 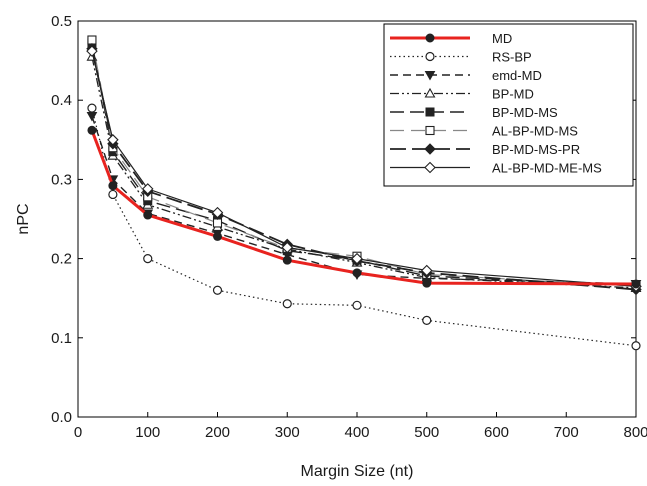 I want to click on legend-entry: AL-BP-MD-ME-MS, so click(x=496, y=168).